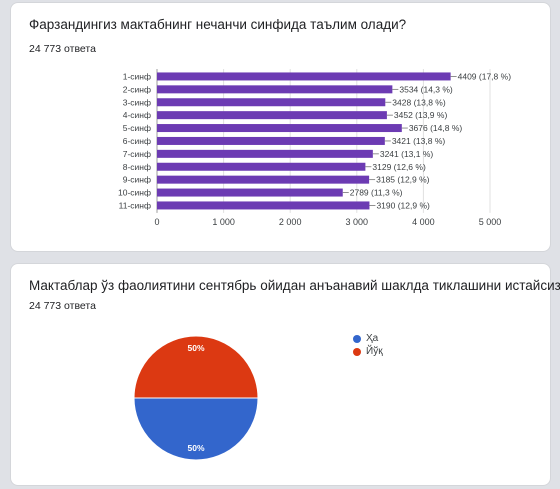  What do you see at coordinates (135, 205) in the screenshot?
I see `category-label: 11-синф` at bounding box center [135, 205].